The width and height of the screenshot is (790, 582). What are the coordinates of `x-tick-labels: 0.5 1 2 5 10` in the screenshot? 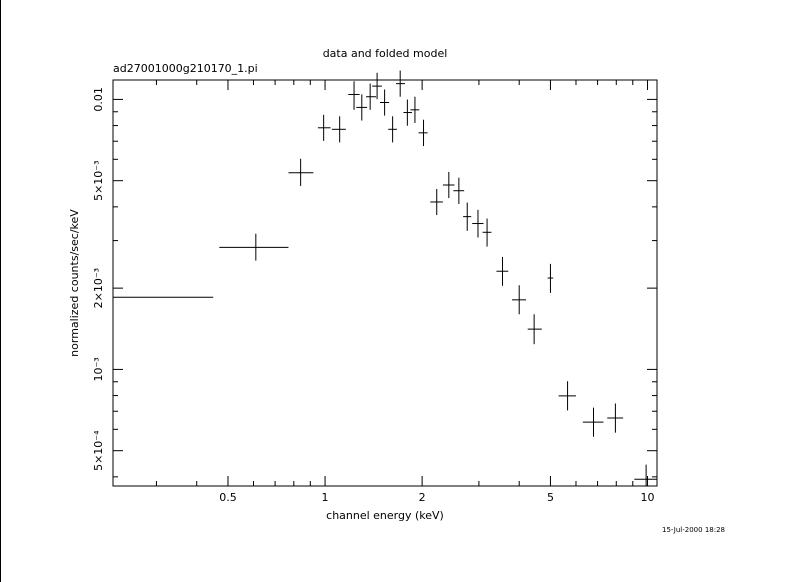 It's located at (436, 497).